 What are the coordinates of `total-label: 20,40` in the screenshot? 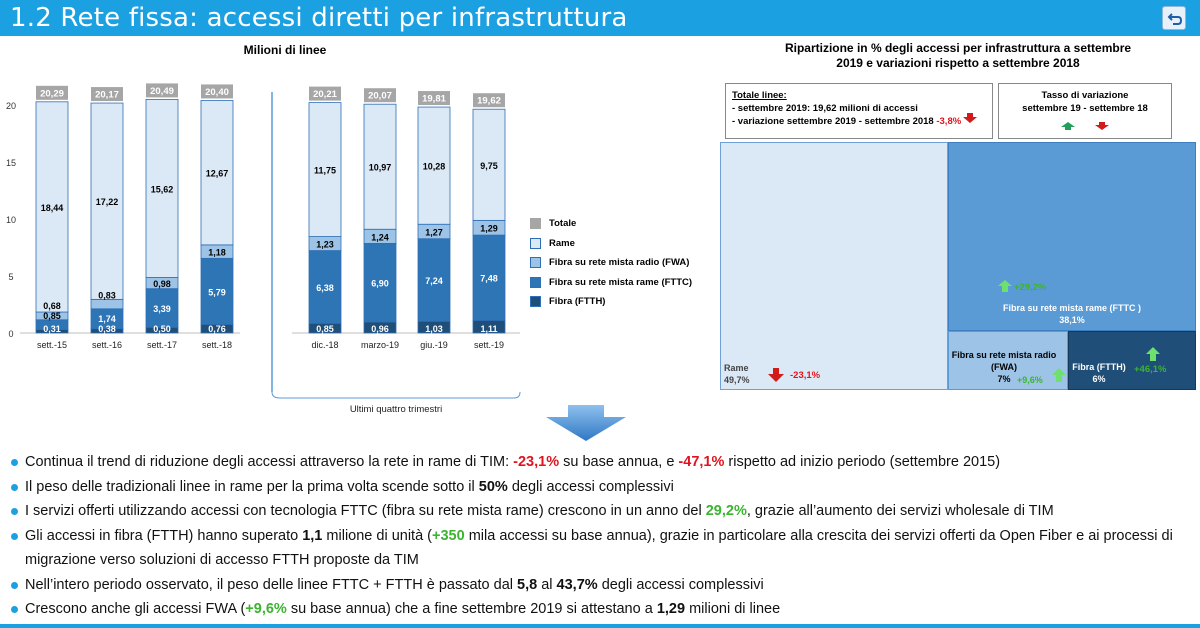 It's located at (217, 92).